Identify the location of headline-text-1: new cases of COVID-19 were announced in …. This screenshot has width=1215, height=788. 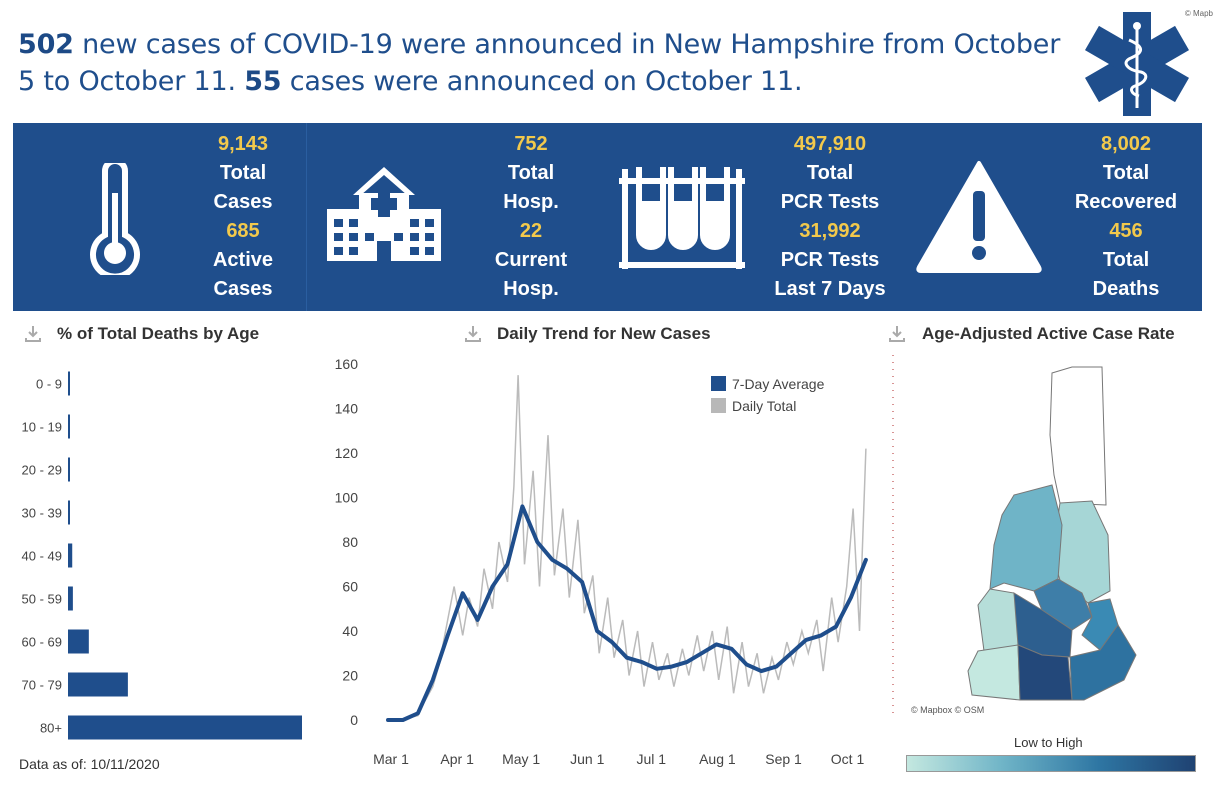
(539, 63).